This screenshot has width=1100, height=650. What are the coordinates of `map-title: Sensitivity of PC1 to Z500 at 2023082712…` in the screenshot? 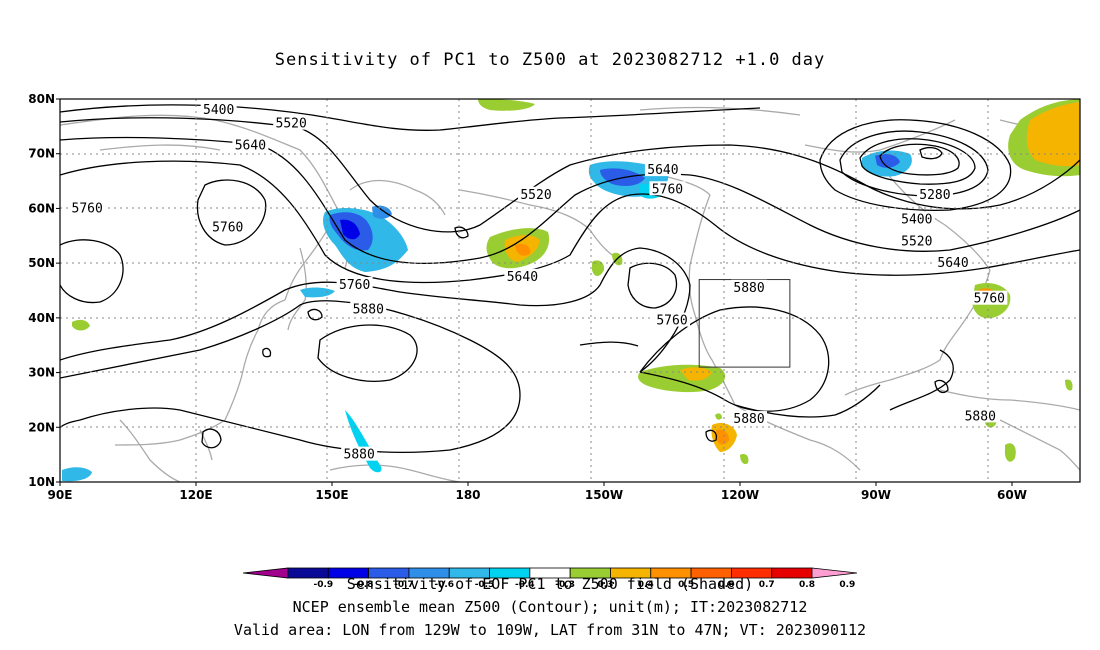 It's located at (550, 60).